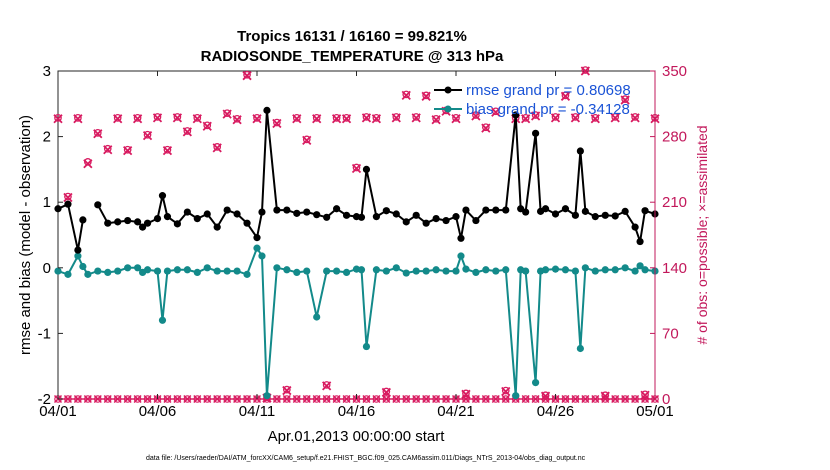  Describe the element at coordinates (548, 90) in the screenshot. I see `legend-label-rmse: rmse grand pr = 0.80698` at that location.